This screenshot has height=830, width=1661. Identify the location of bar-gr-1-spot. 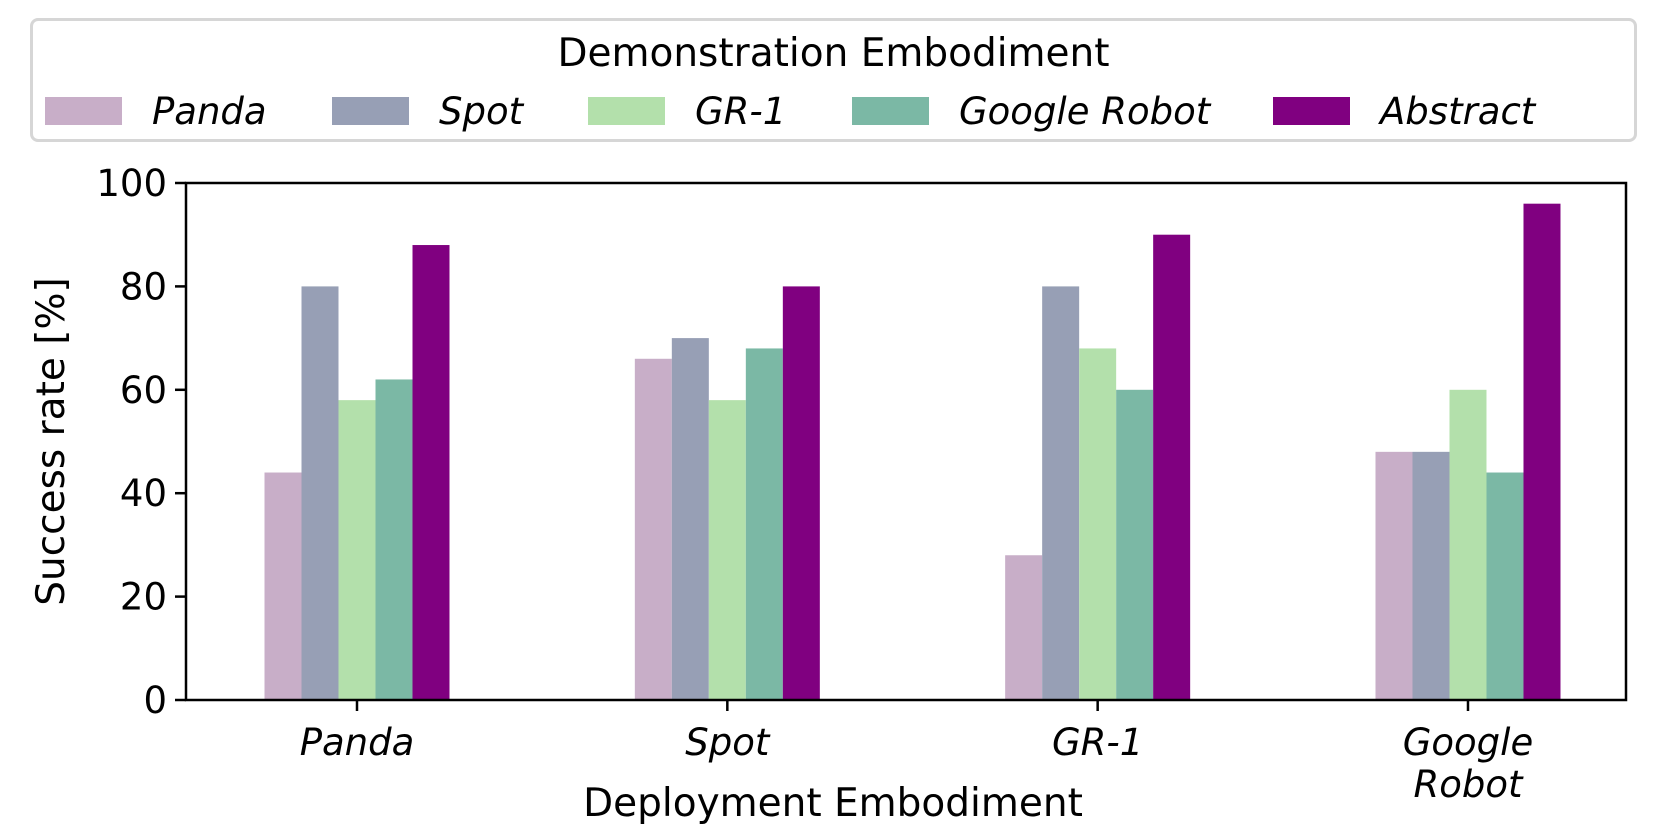
(727, 550).